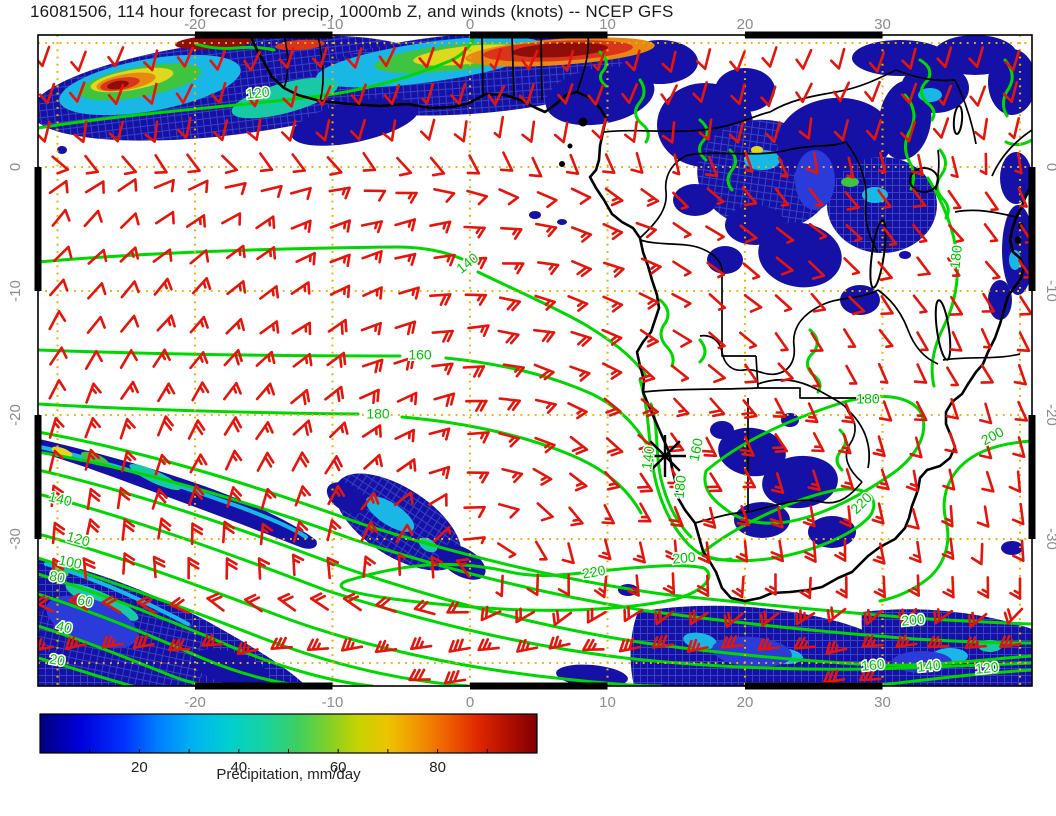  Describe the element at coordinates (882, 702) in the screenshot. I see `tick-label-bottom: 30` at that location.